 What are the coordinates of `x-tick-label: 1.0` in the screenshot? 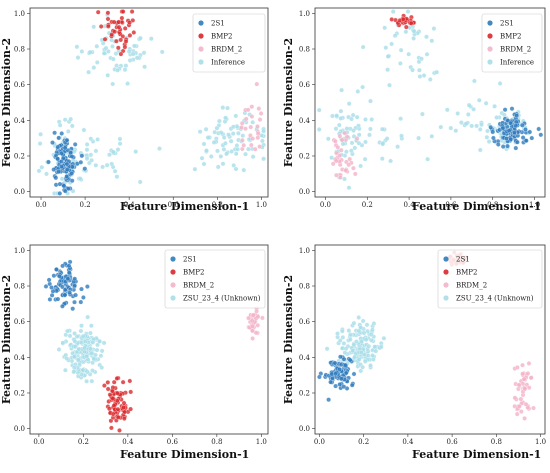 It's located at (261, 442).